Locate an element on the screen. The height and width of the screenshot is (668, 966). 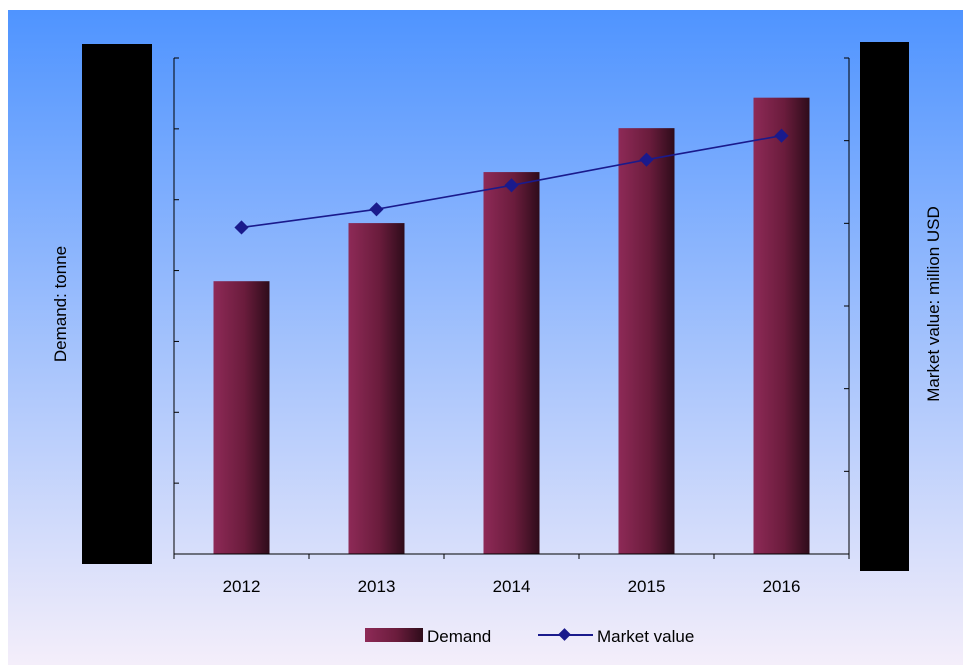
x-tick-label-2013: 2013 is located at coordinates (377, 586).